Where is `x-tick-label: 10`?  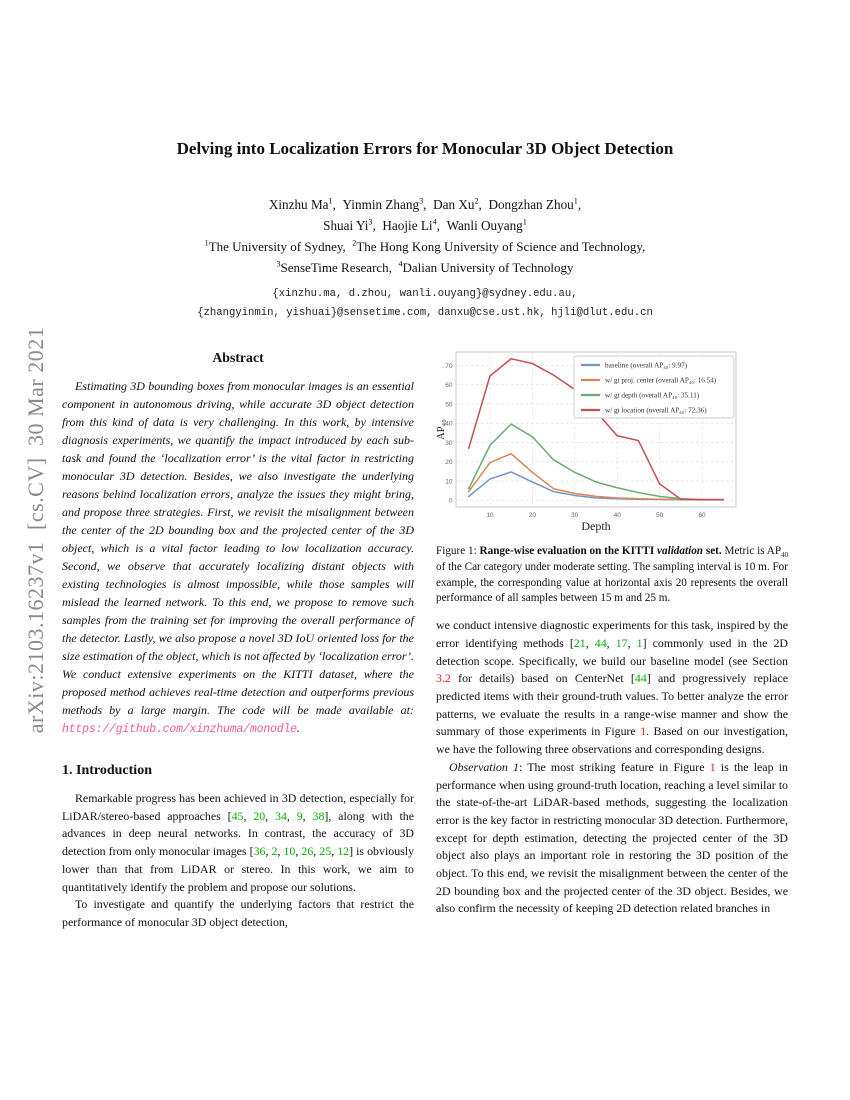 x-tick-label: 10 is located at coordinates (490, 515).